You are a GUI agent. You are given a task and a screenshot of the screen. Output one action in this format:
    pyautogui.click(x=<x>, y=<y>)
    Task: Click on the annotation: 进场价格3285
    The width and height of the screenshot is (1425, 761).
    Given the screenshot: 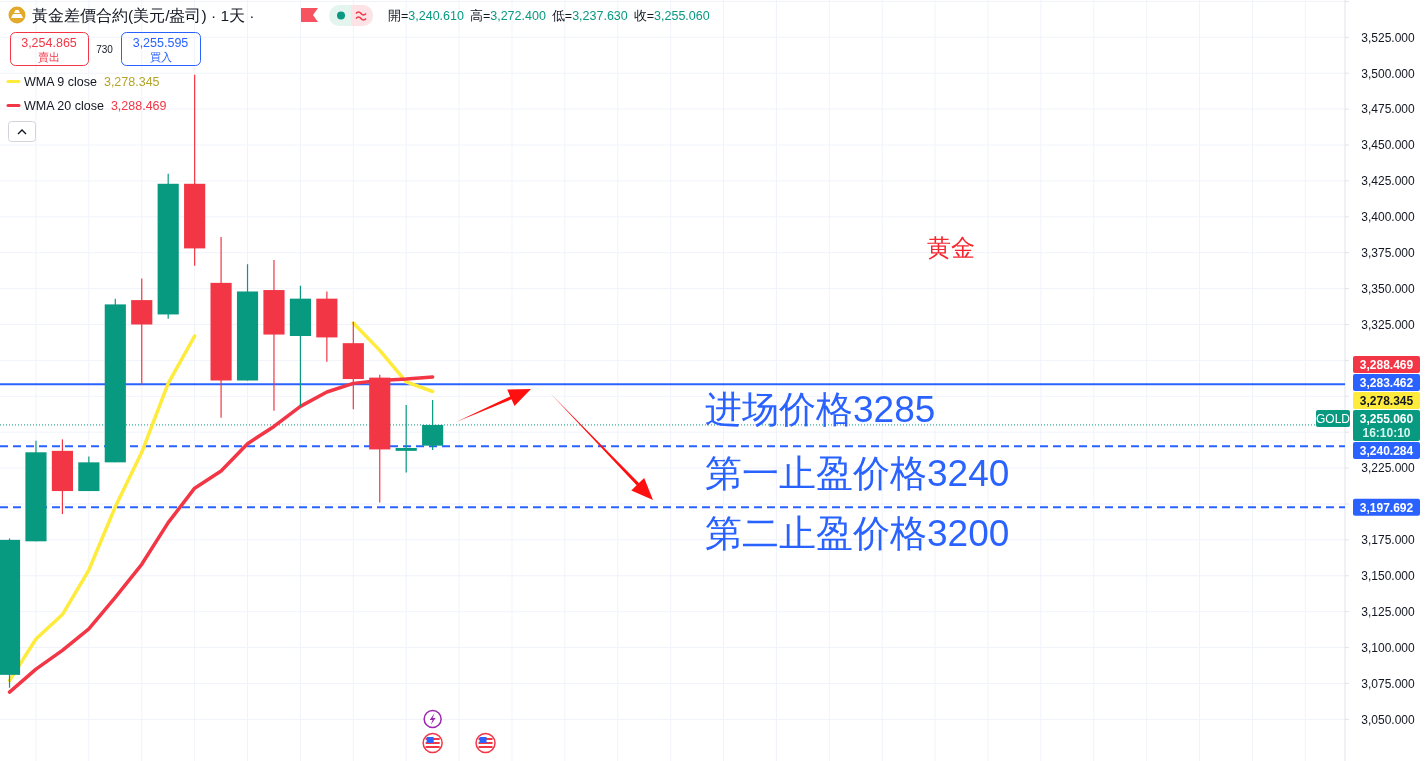 What is the action you would take?
    pyautogui.click(x=820, y=409)
    